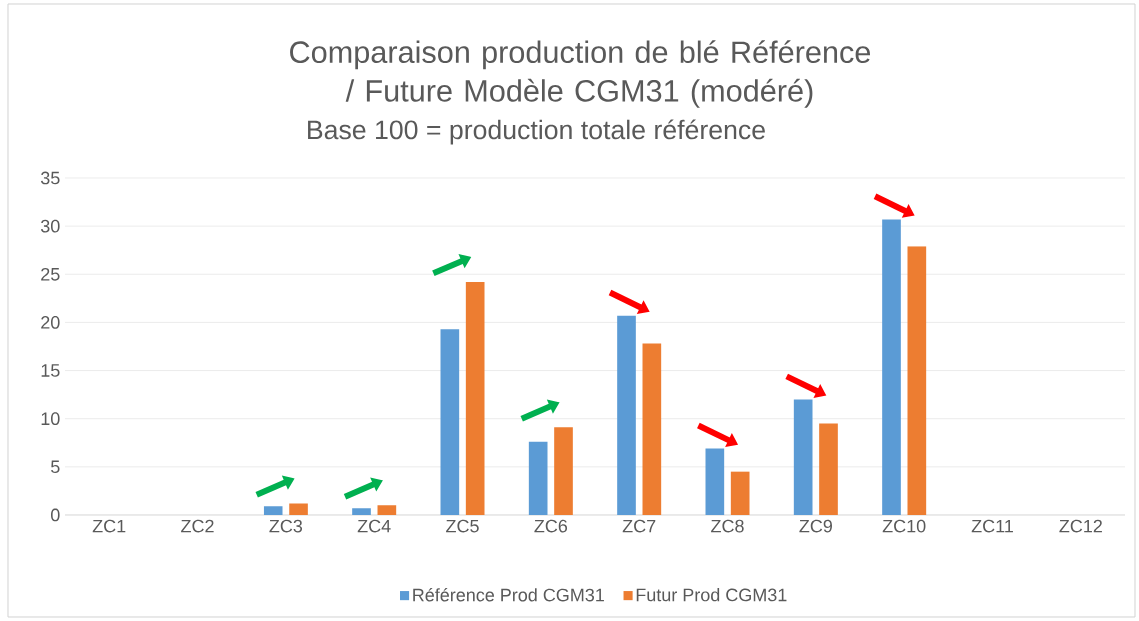 The width and height of the screenshot is (1139, 621). I want to click on x-tick-label: ZC6, so click(551, 526).